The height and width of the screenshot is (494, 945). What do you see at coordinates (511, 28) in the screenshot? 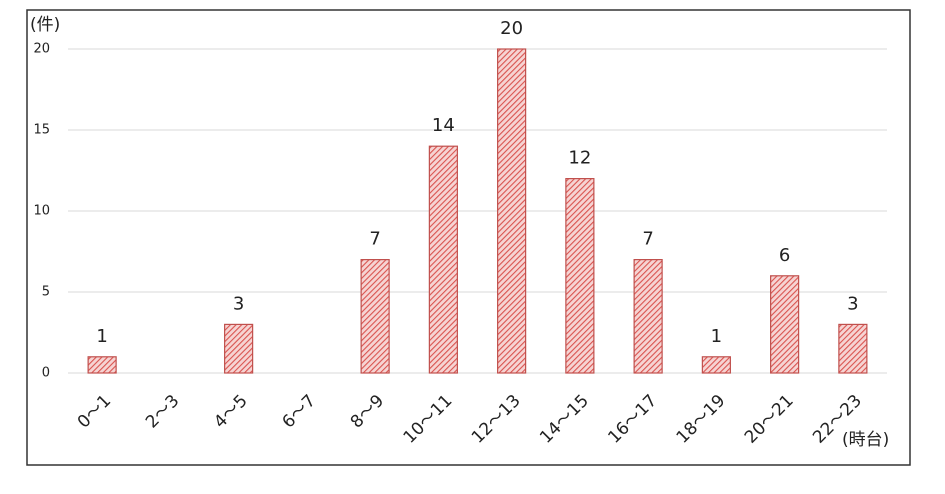
I see `data-label: 20` at bounding box center [511, 28].